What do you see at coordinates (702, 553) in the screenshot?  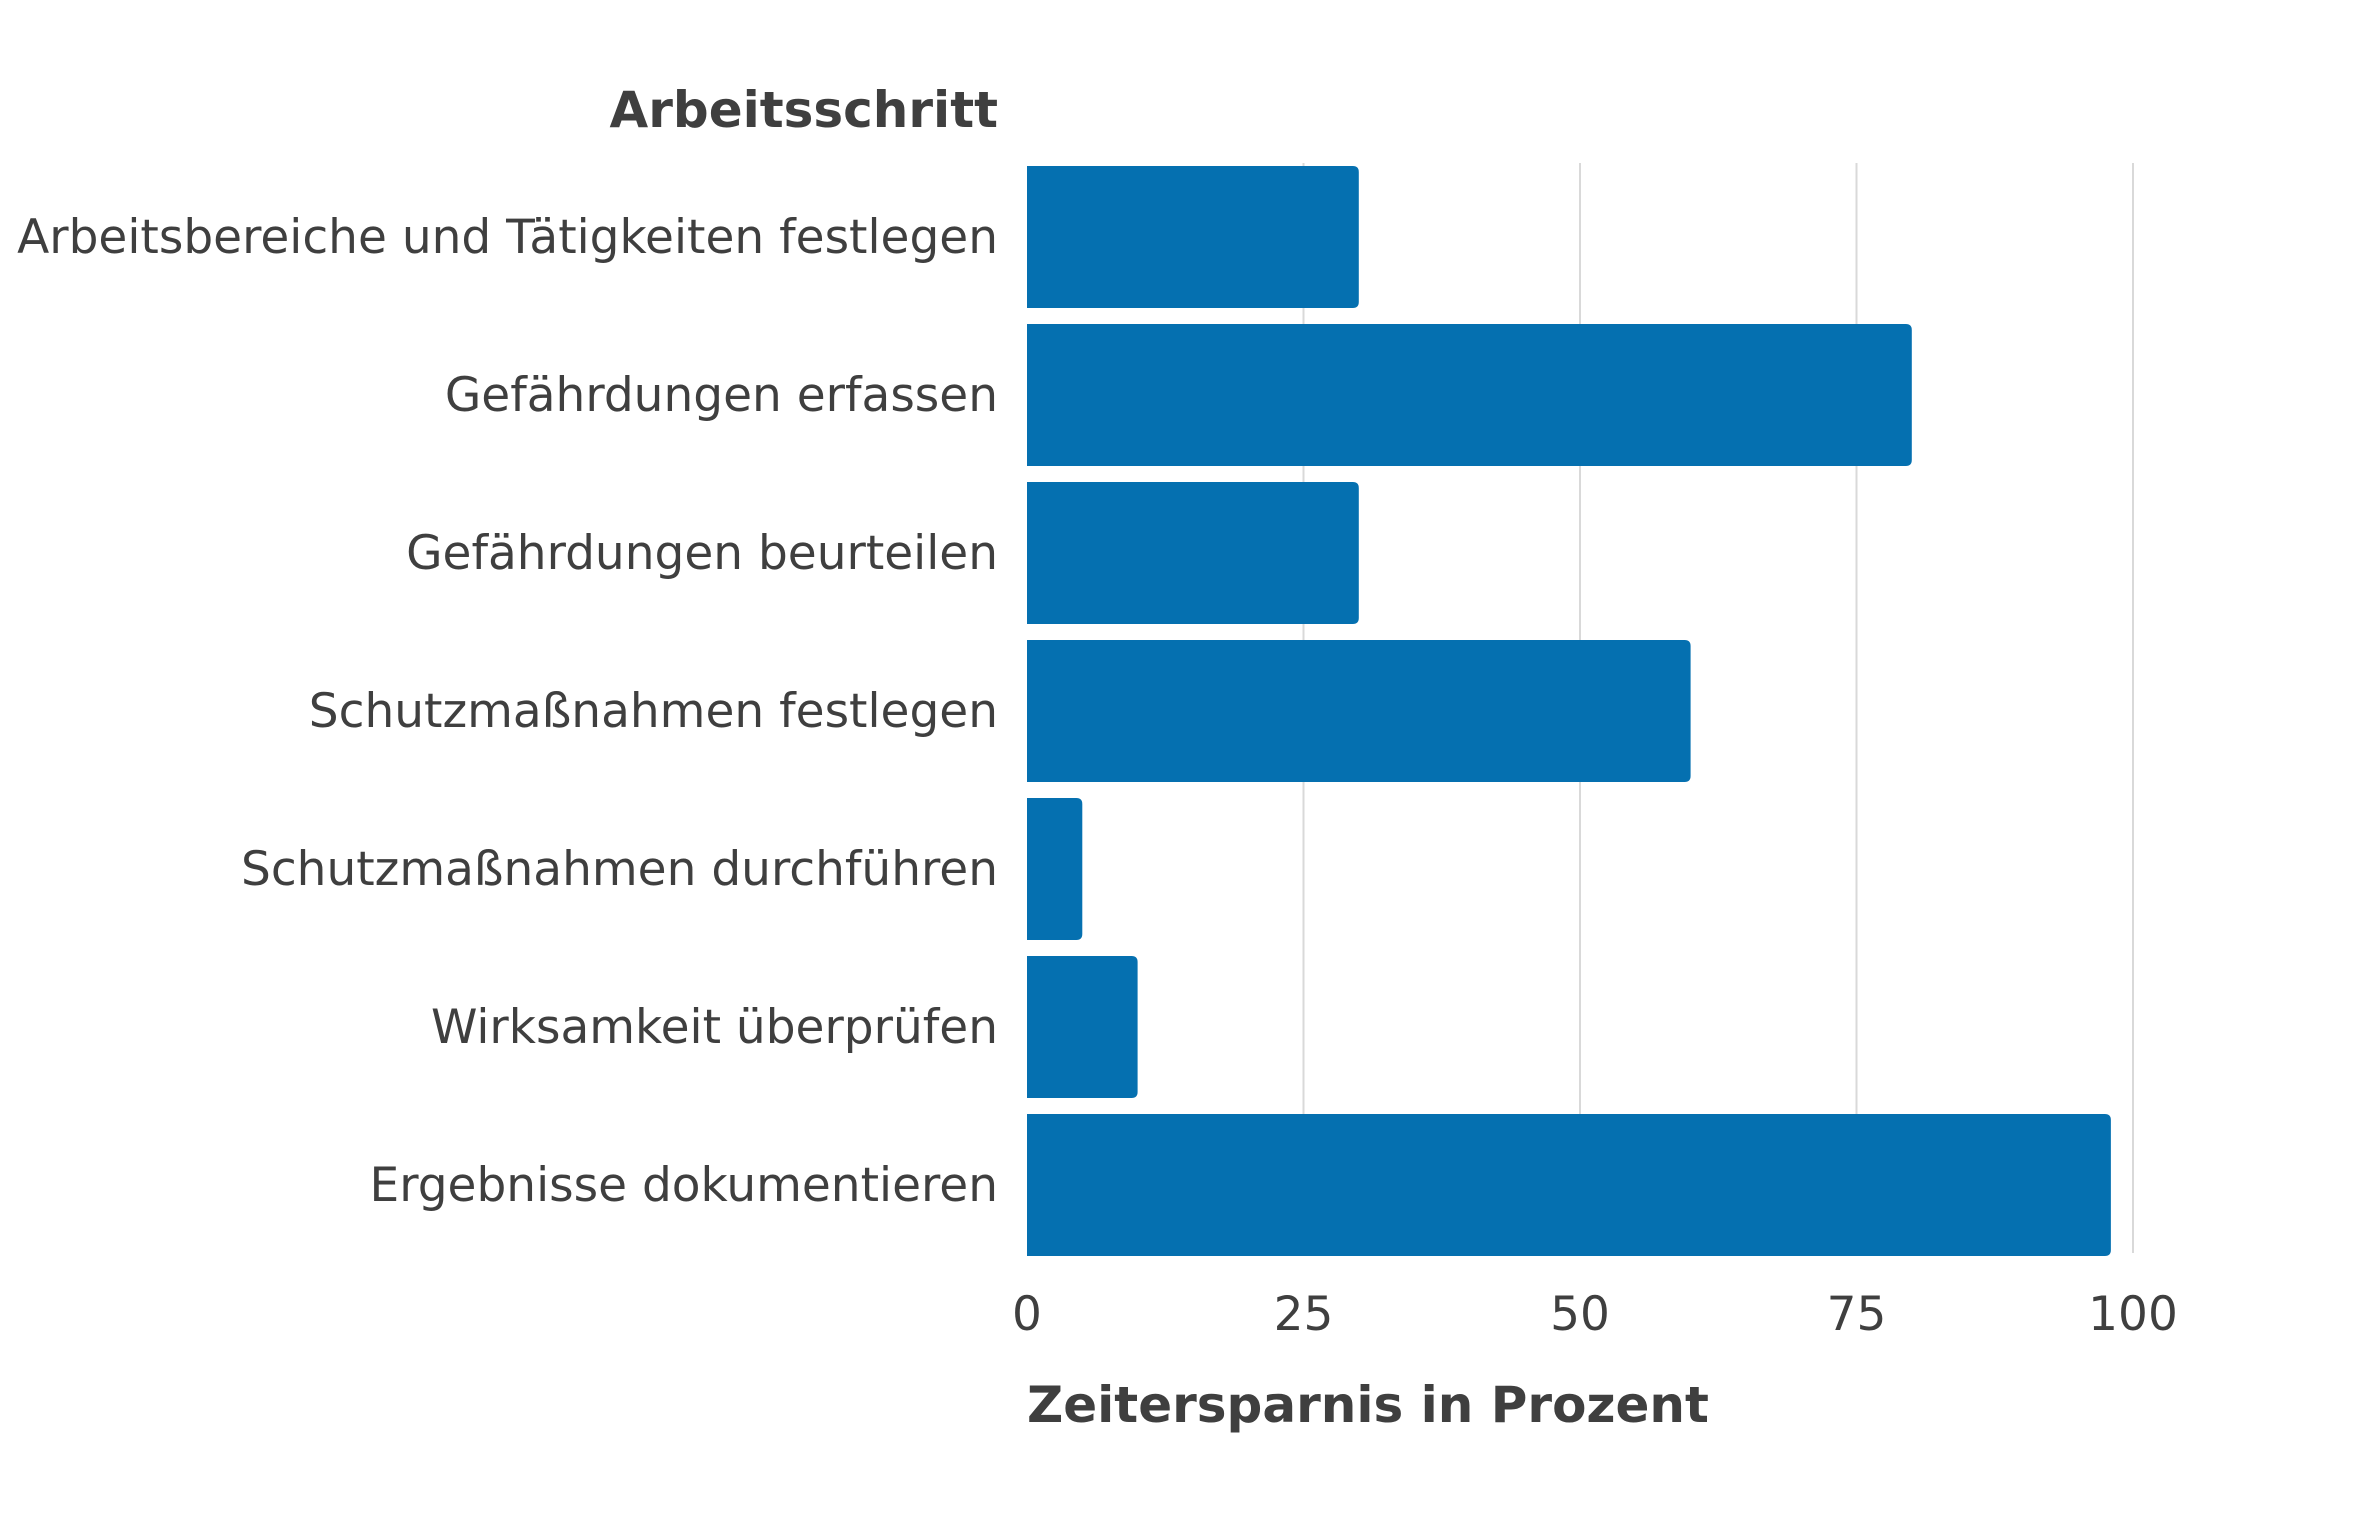 I see `category-label-3: Gefährdungen beurteilen` at bounding box center [702, 553].